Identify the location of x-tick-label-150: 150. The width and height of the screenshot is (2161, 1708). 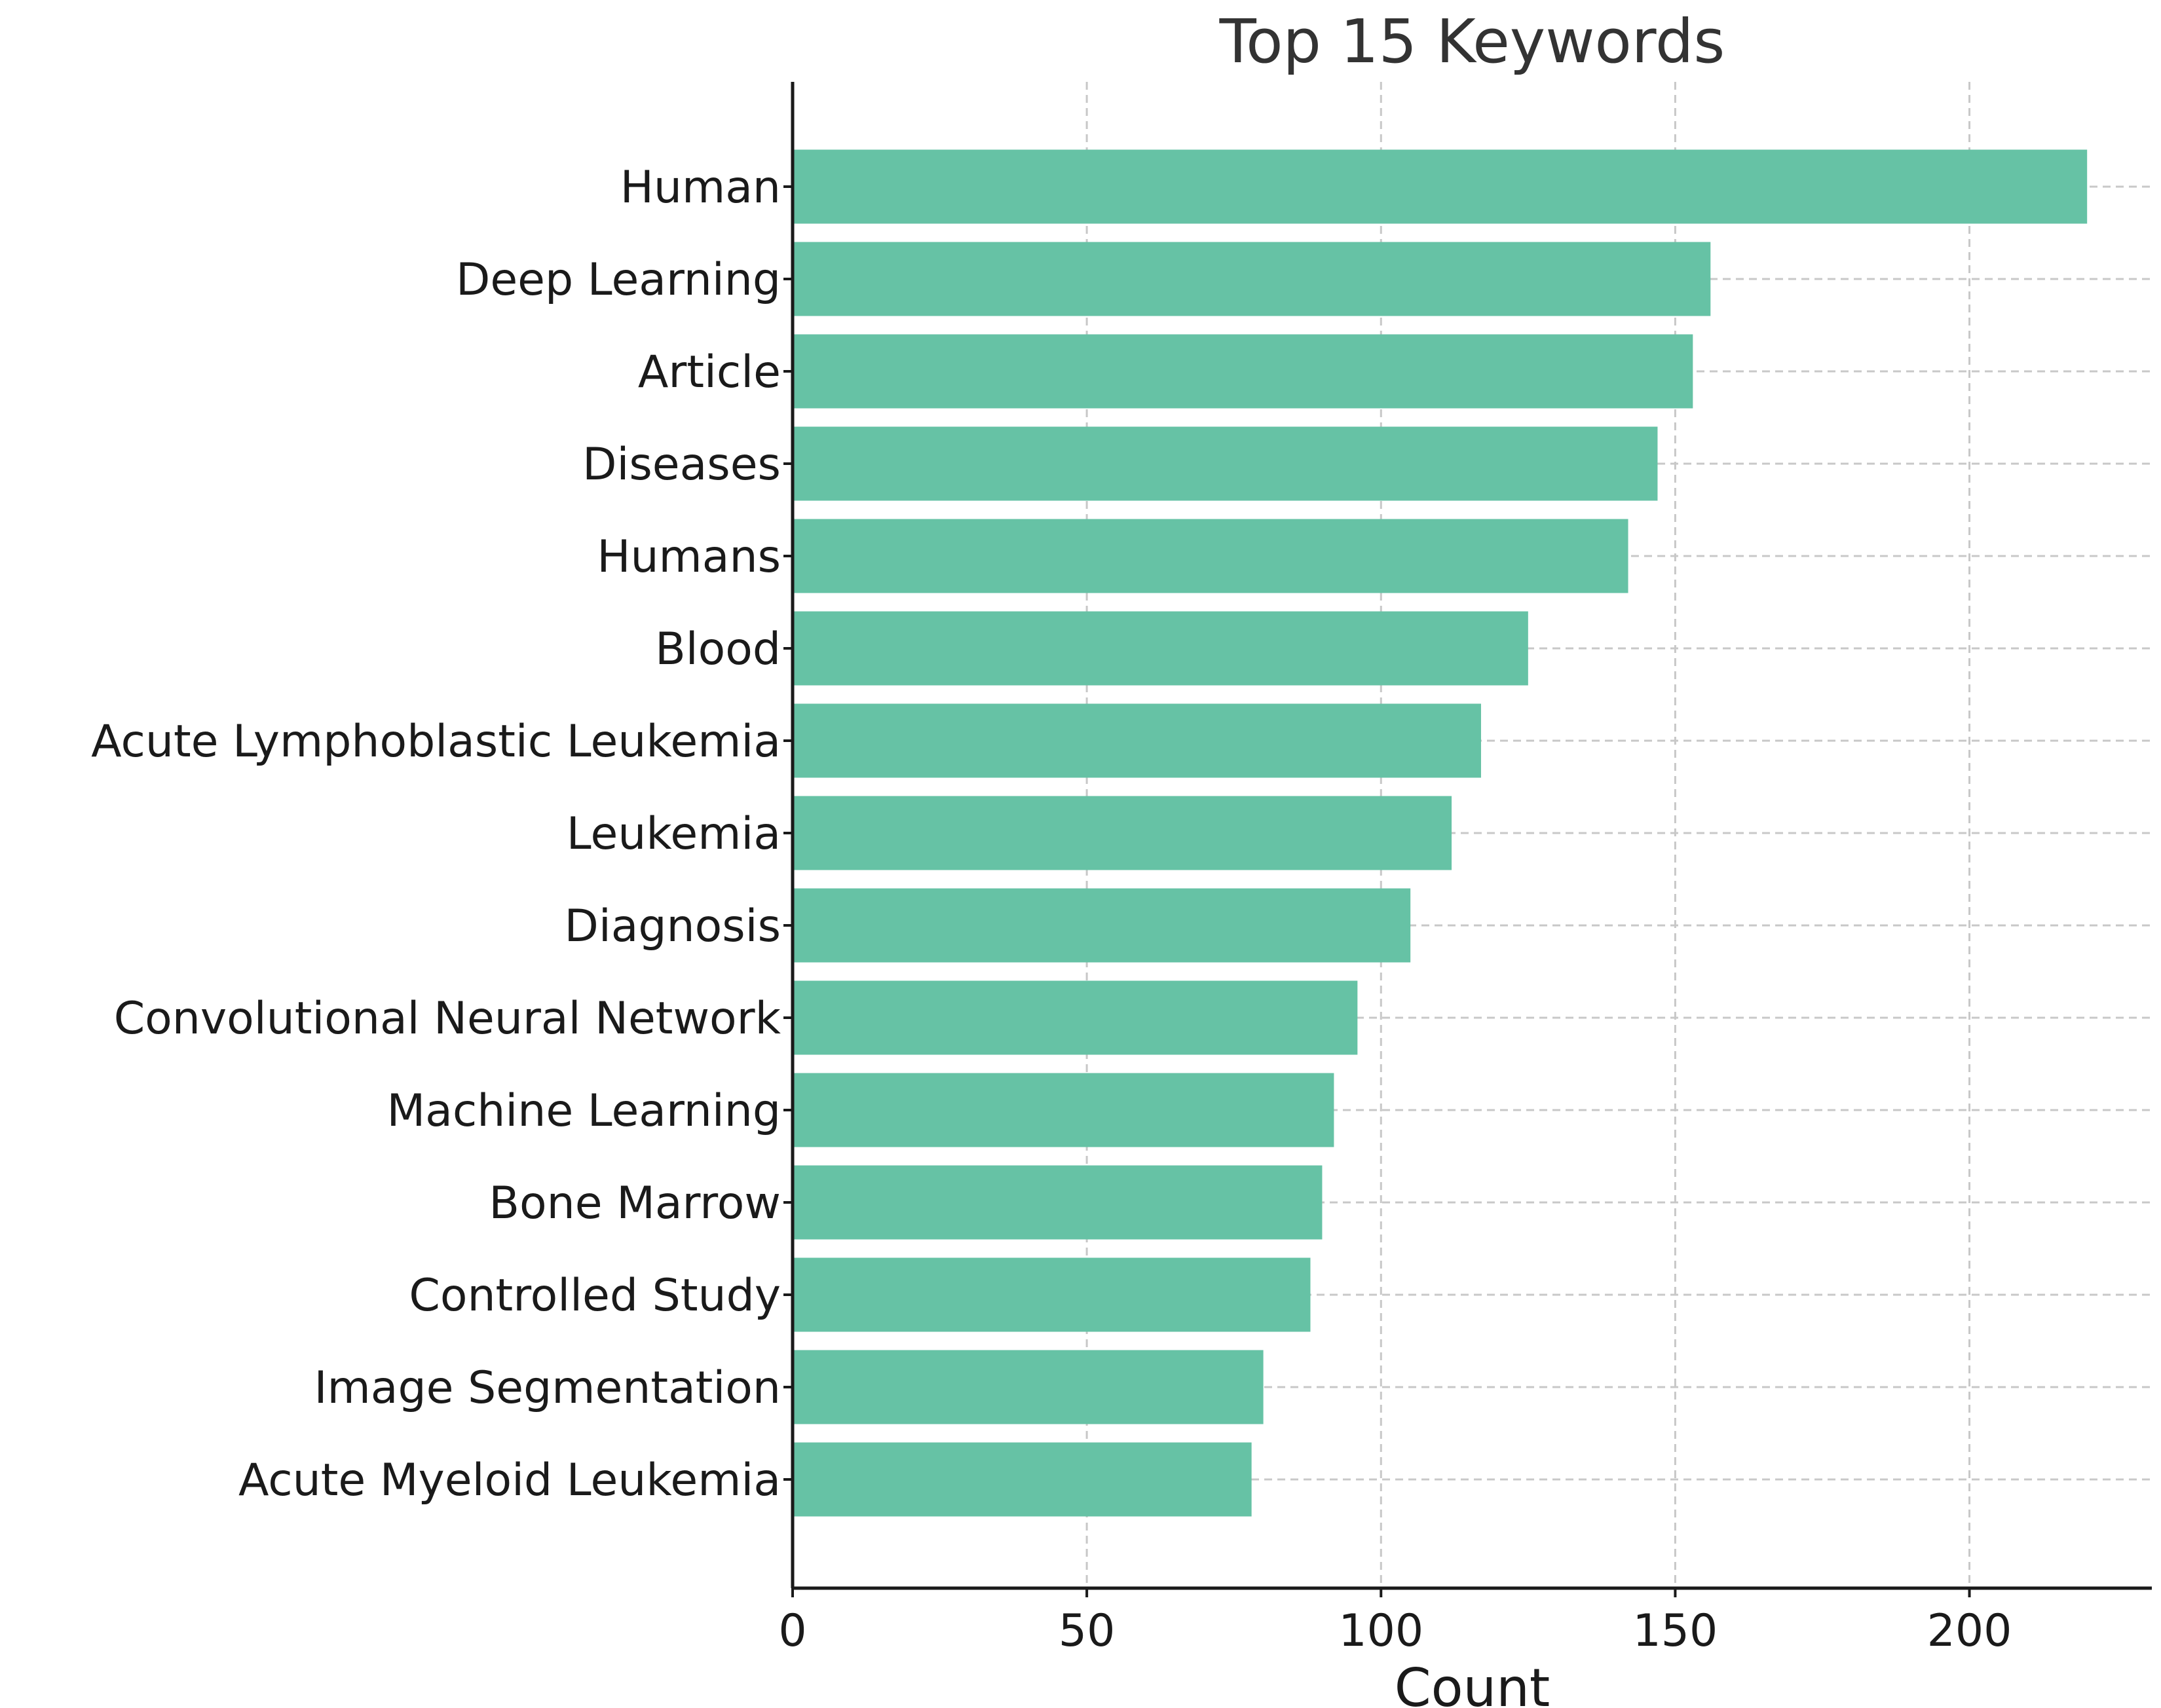
(1676, 1631).